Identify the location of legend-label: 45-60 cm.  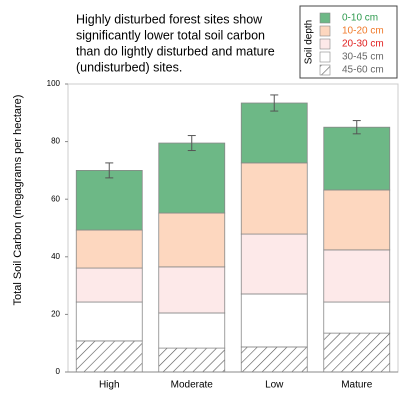
(363, 70).